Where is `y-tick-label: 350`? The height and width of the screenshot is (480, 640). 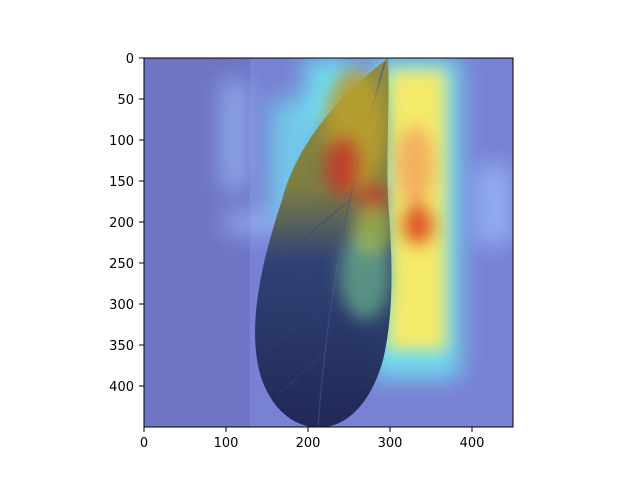
y-tick-label: 350 is located at coordinates (121, 346).